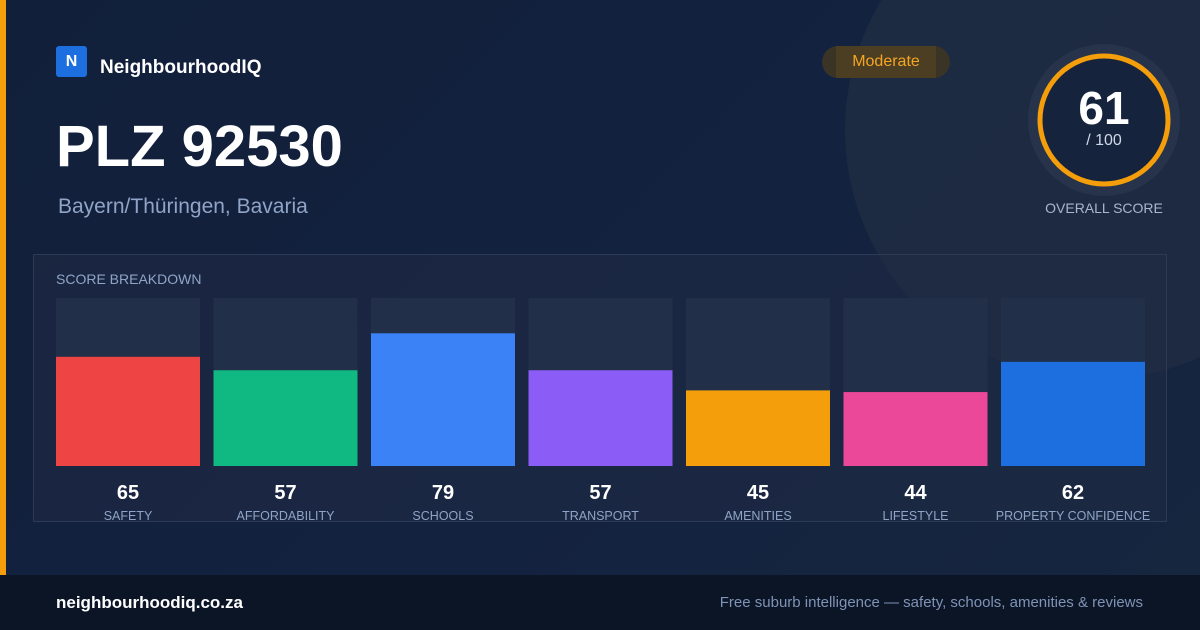 The image size is (1200, 630). I want to click on score-breakdown-title: SCORE BREAKDOWN, so click(129, 279).